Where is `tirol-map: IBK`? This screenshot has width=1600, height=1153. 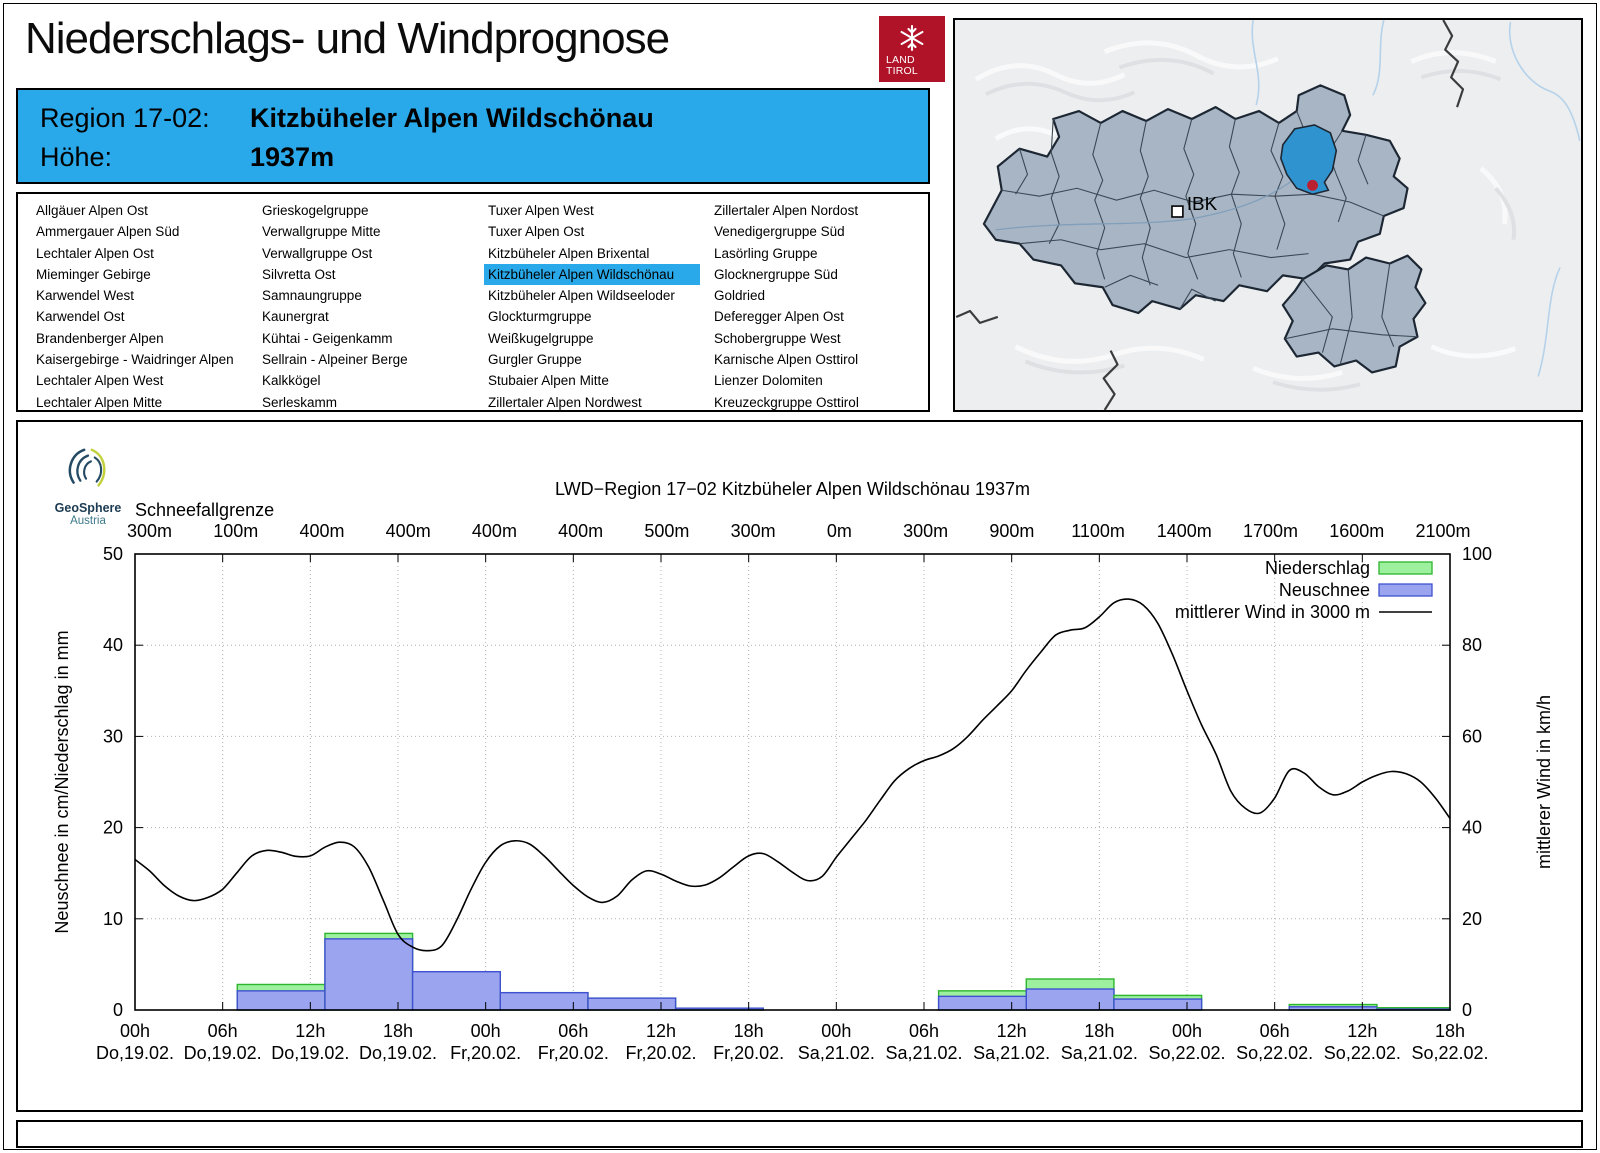 tirol-map: IBK is located at coordinates (1268, 215).